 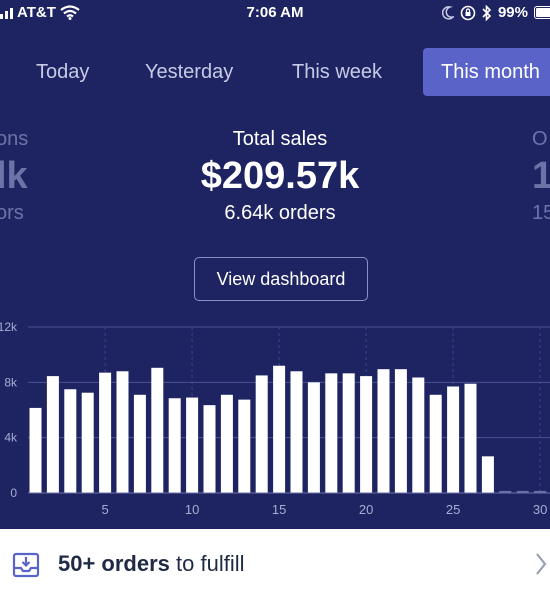 I want to click on status-bar: AT&T 7:06 AM 99%, so click(x=275, y=13).